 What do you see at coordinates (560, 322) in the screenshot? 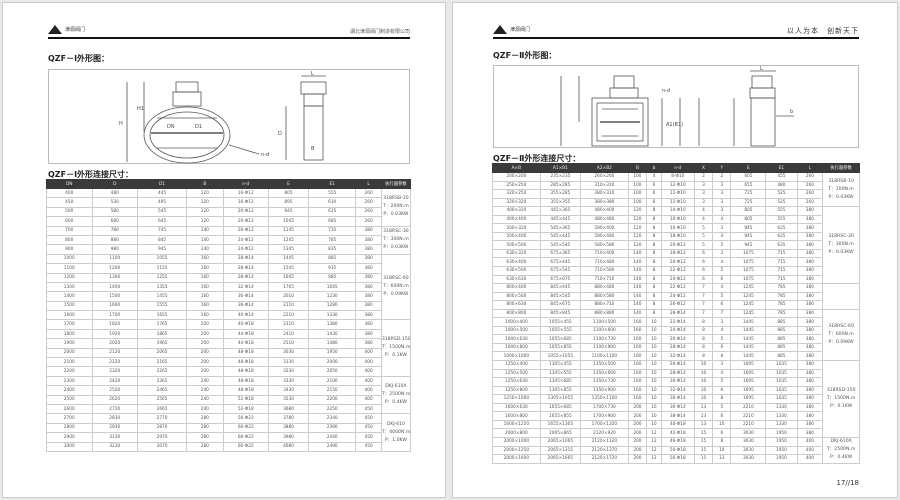
I see `table-cell: 1055×455` at bounding box center [560, 322].